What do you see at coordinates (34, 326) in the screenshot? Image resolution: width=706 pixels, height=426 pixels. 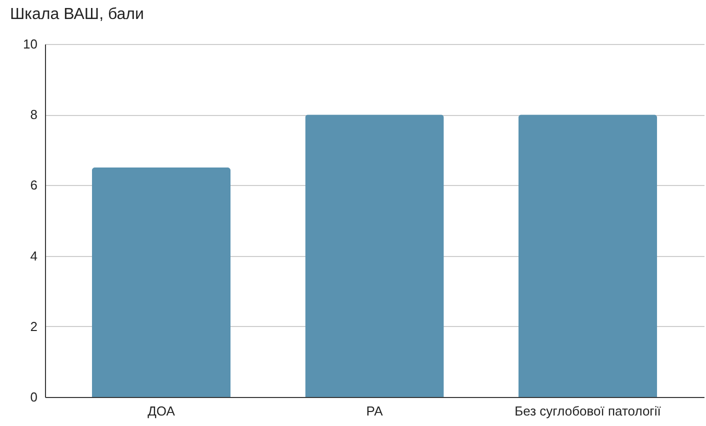 I see `y-tick-label: 2` at bounding box center [34, 326].